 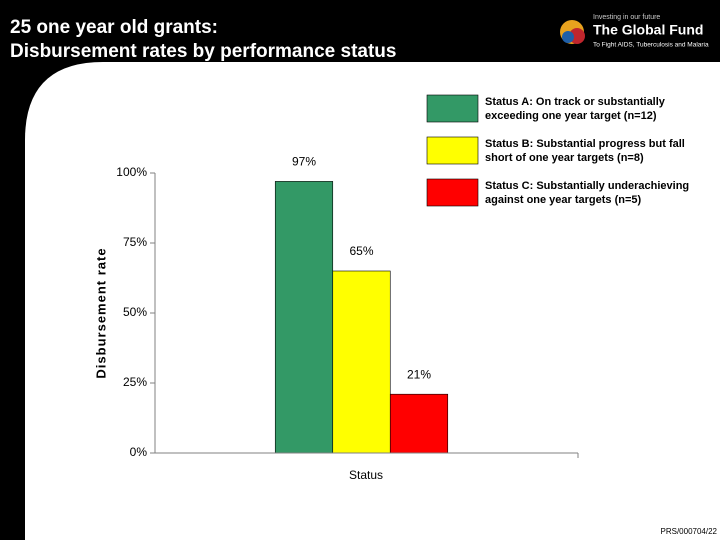 What do you see at coordinates (361, 251) in the screenshot?
I see `value-label: 65%` at bounding box center [361, 251].